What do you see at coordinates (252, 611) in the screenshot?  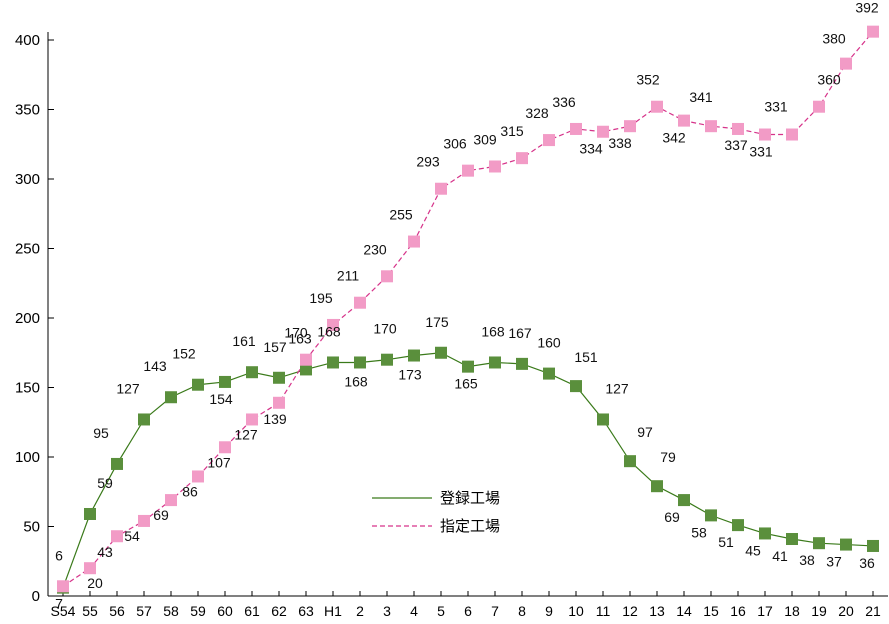 I see `x-tick-label: 61` at bounding box center [252, 611].